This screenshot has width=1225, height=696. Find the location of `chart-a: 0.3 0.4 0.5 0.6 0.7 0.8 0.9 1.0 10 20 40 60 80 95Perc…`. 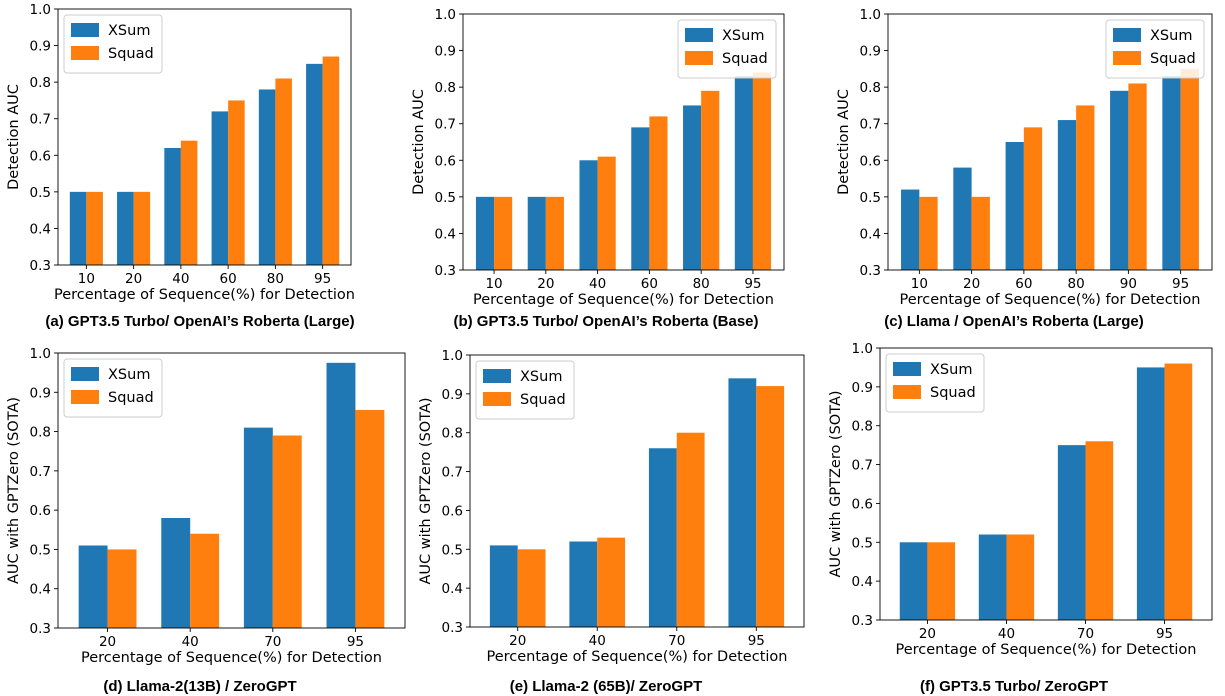

chart-a: 0.3 0.4 0.5 0.6 0.7 0.8 0.9 1.0 10 20 40 60 80 95Perc… is located at coordinates (180, 152).